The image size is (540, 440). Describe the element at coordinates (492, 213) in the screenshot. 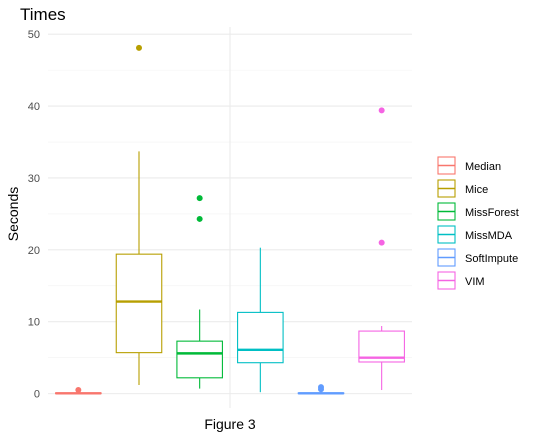

I see `legend-label: MissForest` at that location.